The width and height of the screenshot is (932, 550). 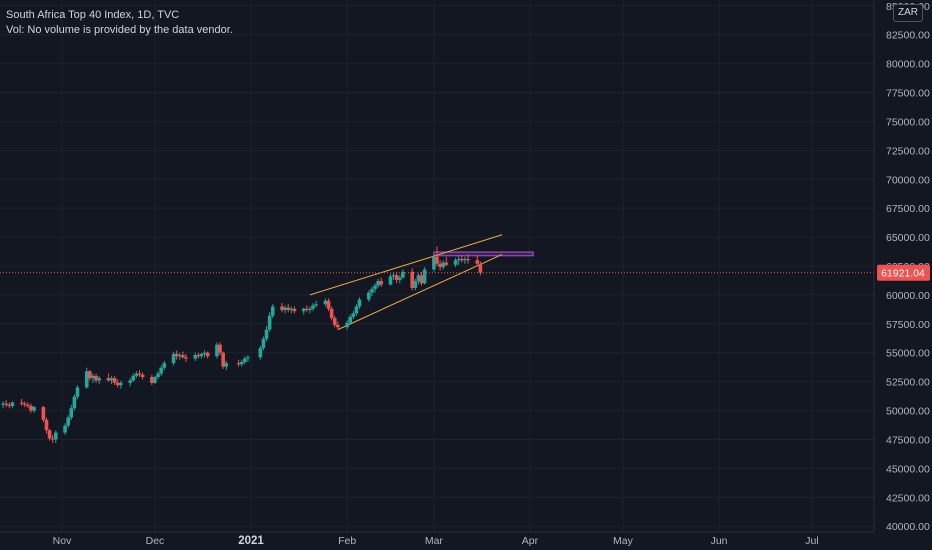 I want to click on price-tick-label: 77500.00, so click(x=908, y=94).